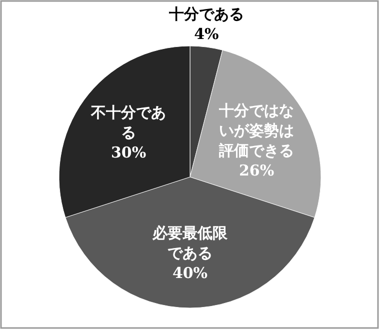 This screenshot has width=380, height=330. Describe the element at coordinates (128, 152) in the screenshot. I see `data-label: 30%` at that location.